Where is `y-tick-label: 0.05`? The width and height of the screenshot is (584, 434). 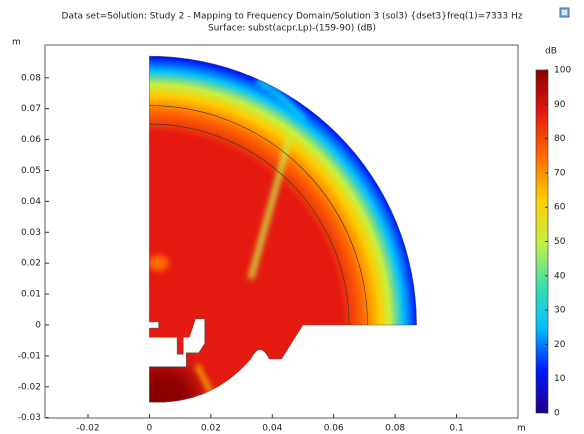
y-tick-label: 0.05 is located at coordinates (31, 171).